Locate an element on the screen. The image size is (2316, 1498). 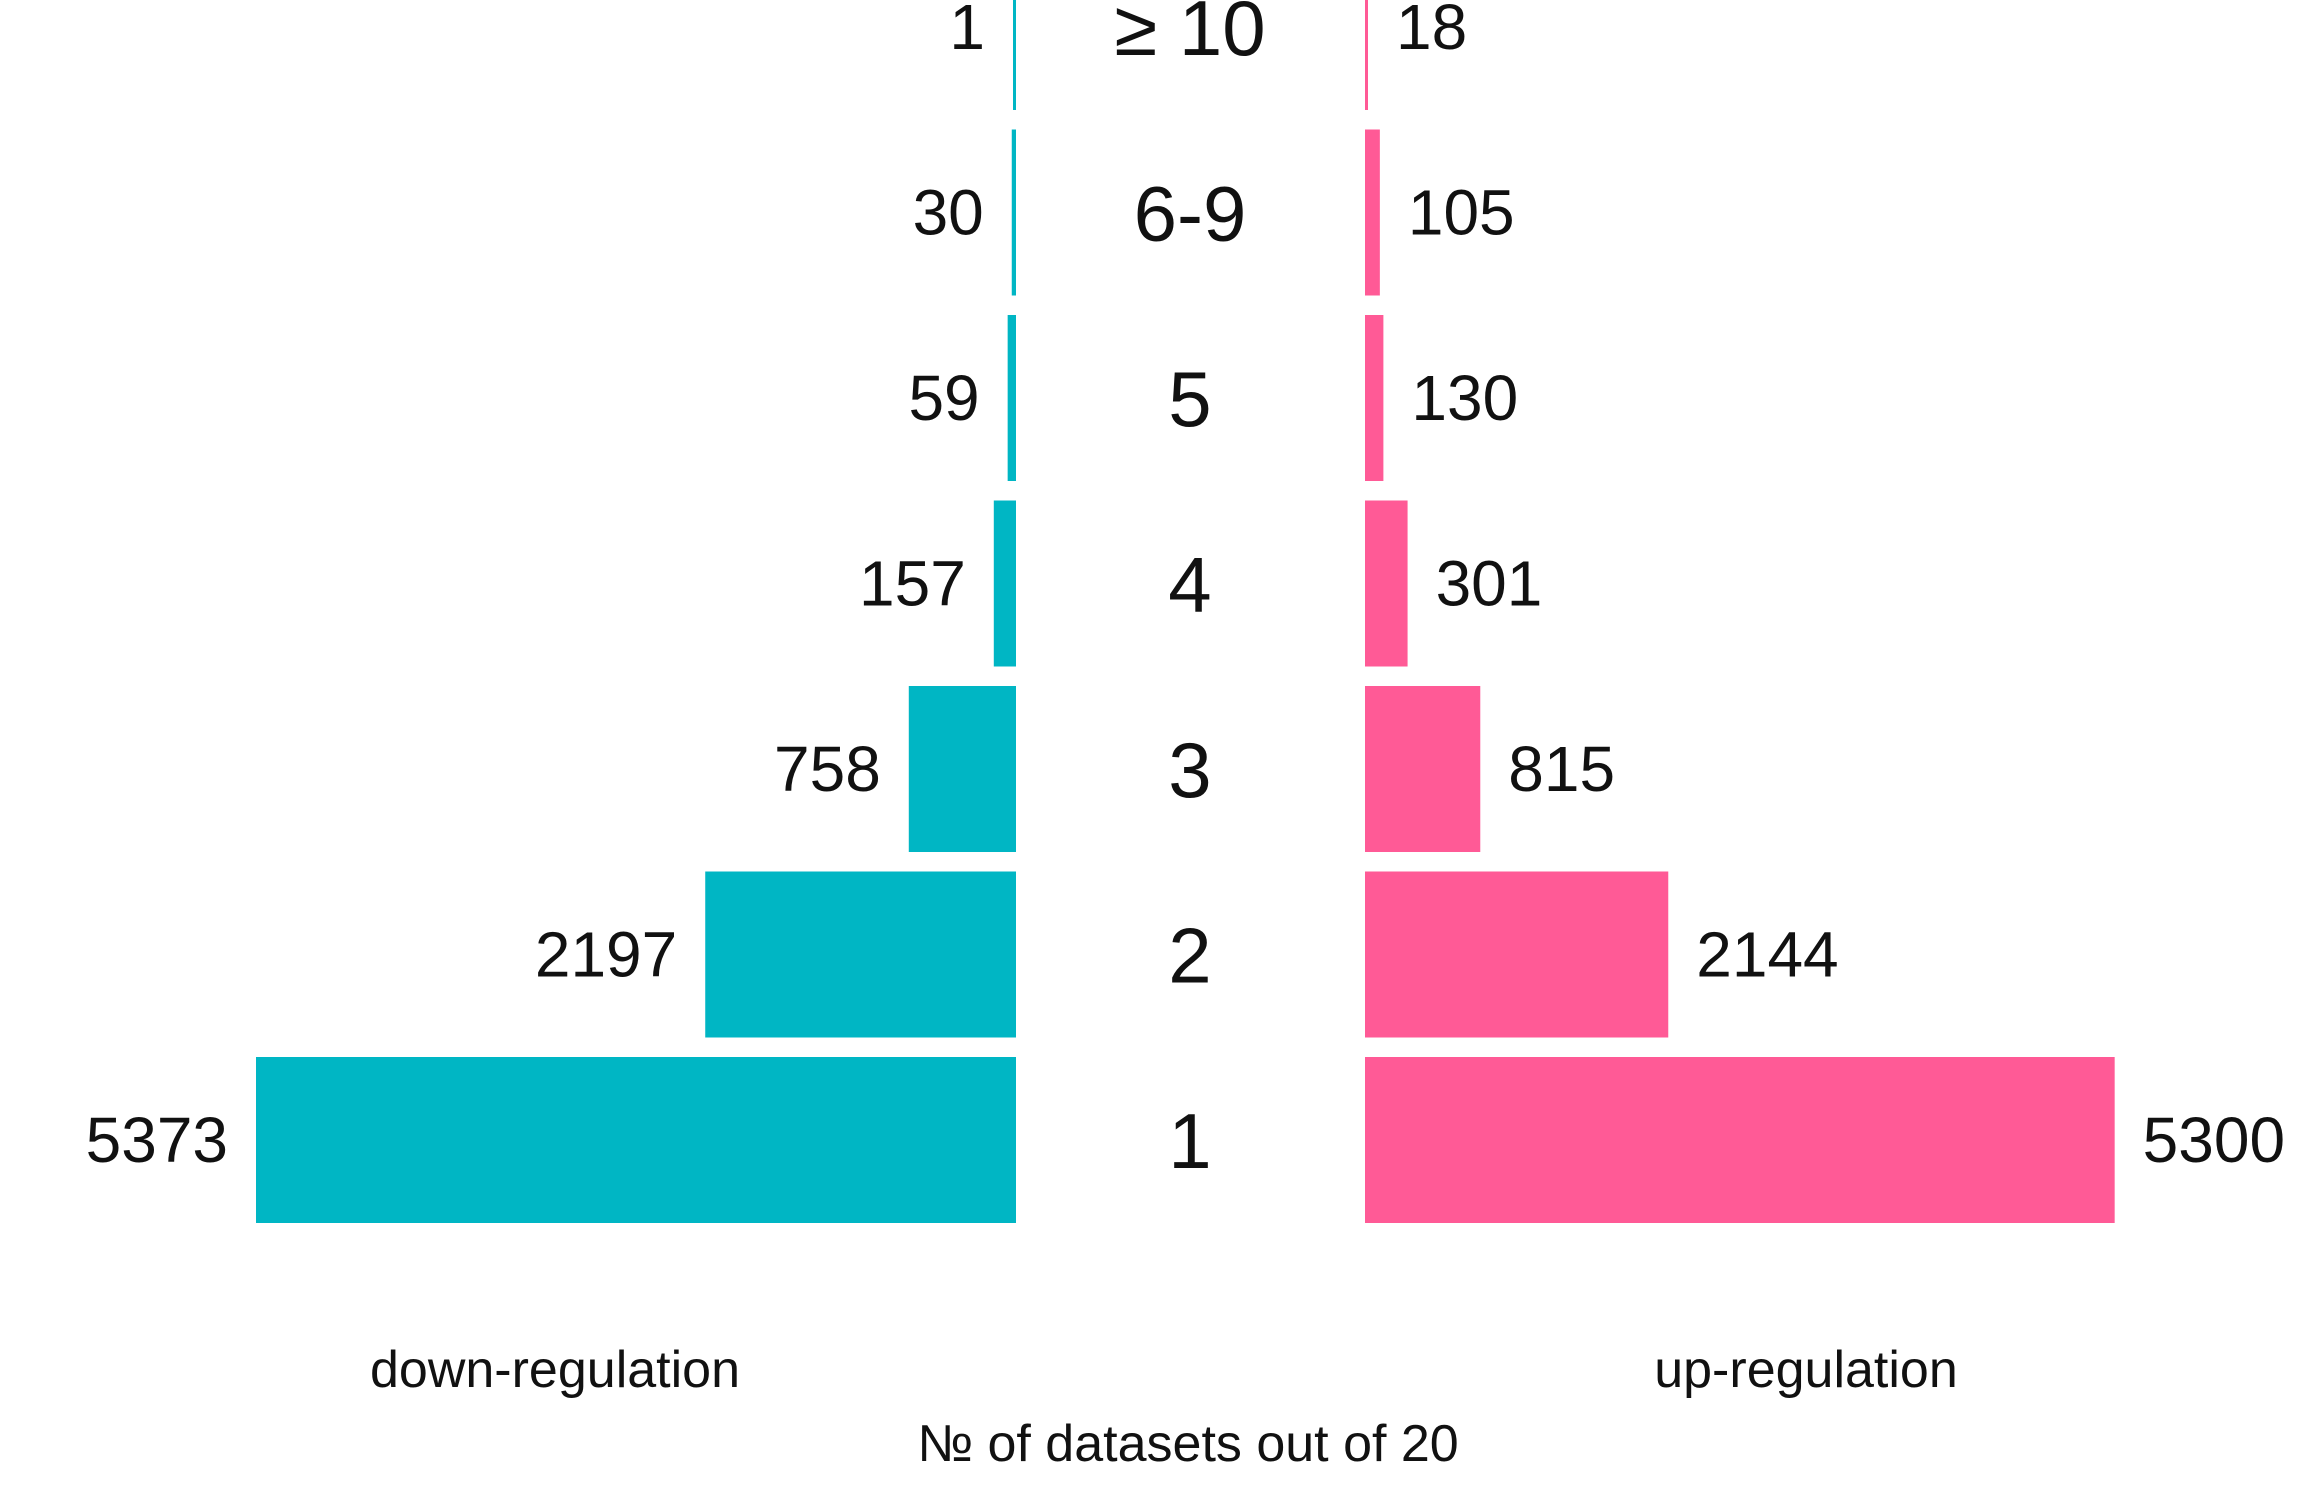
down-regulation-value-label: 30 is located at coordinates (948, 213).